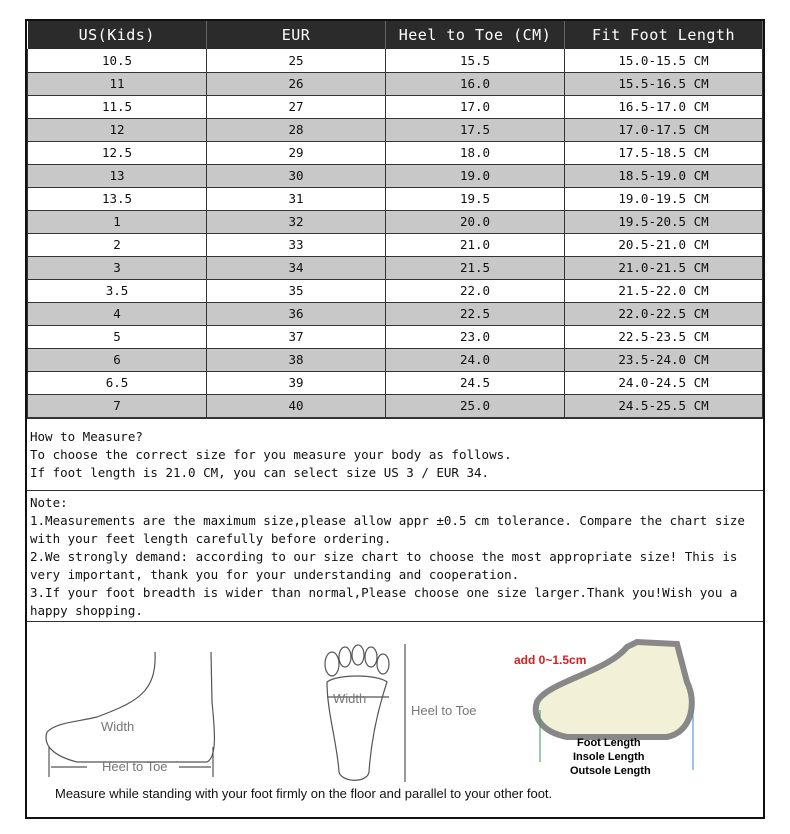 This screenshot has width=790, height=834. I want to click on table-cell: 11, so click(117, 84).